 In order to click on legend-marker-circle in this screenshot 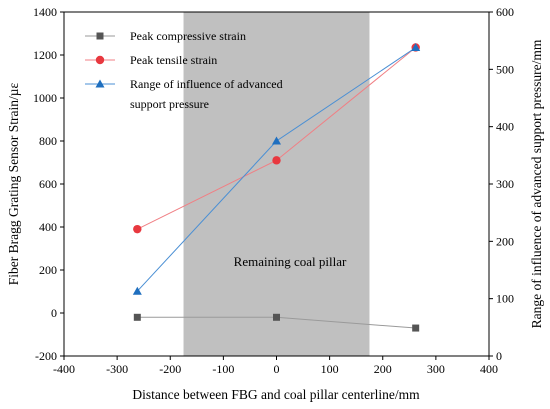, I will do `click(100, 60)`.